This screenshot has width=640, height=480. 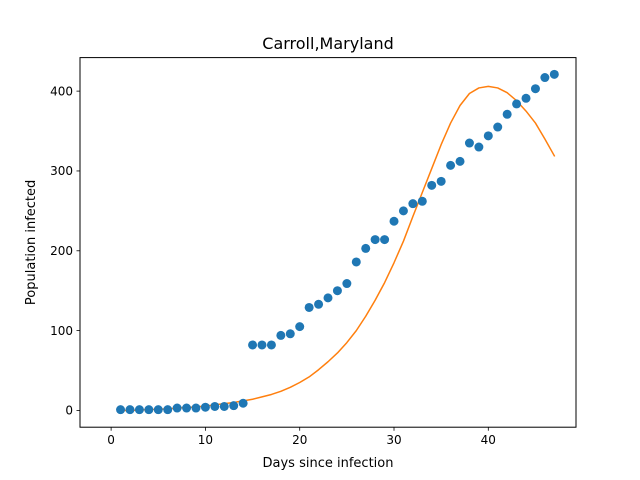 What do you see at coordinates (488, 440) in the screenshot?
I see `x-tick-label: 40` at bounding box center [488, 440].